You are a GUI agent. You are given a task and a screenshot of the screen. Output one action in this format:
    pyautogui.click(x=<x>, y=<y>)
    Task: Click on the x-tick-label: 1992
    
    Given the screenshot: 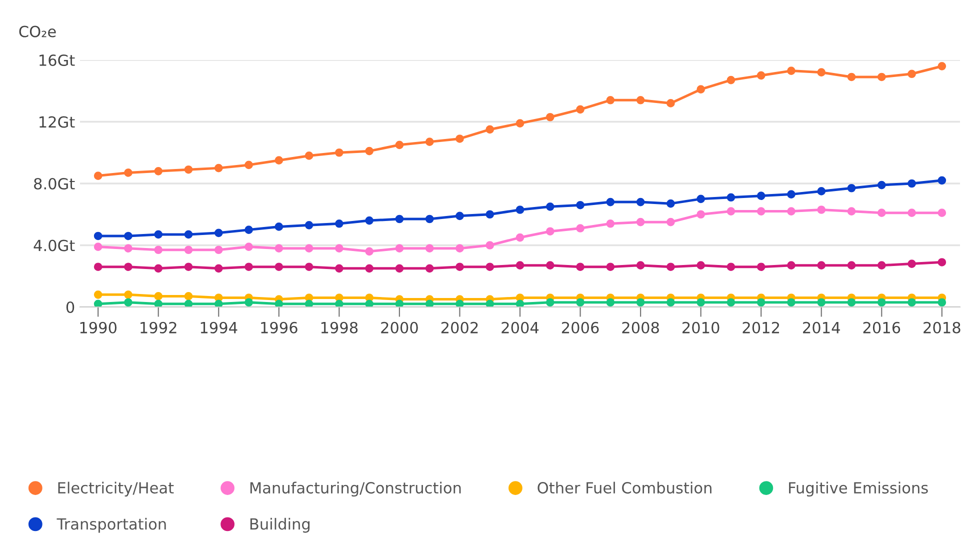 What is the action you would take?
    pyautogui.click(x=158, y=328)
    